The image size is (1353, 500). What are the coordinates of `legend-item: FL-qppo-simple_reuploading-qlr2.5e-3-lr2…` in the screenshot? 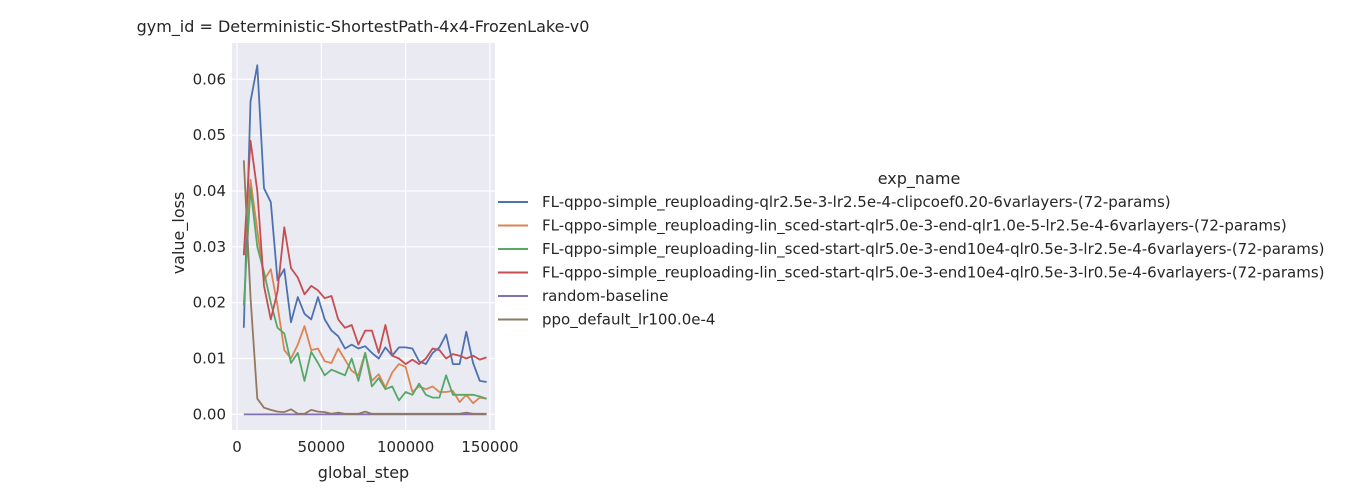 It's located at (834, 202).